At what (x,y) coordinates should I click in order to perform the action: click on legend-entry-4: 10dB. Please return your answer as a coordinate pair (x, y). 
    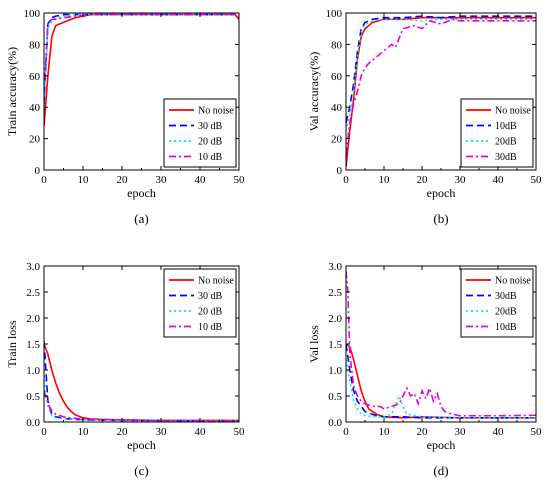
    Looking at the image, I should click on (506, 327).